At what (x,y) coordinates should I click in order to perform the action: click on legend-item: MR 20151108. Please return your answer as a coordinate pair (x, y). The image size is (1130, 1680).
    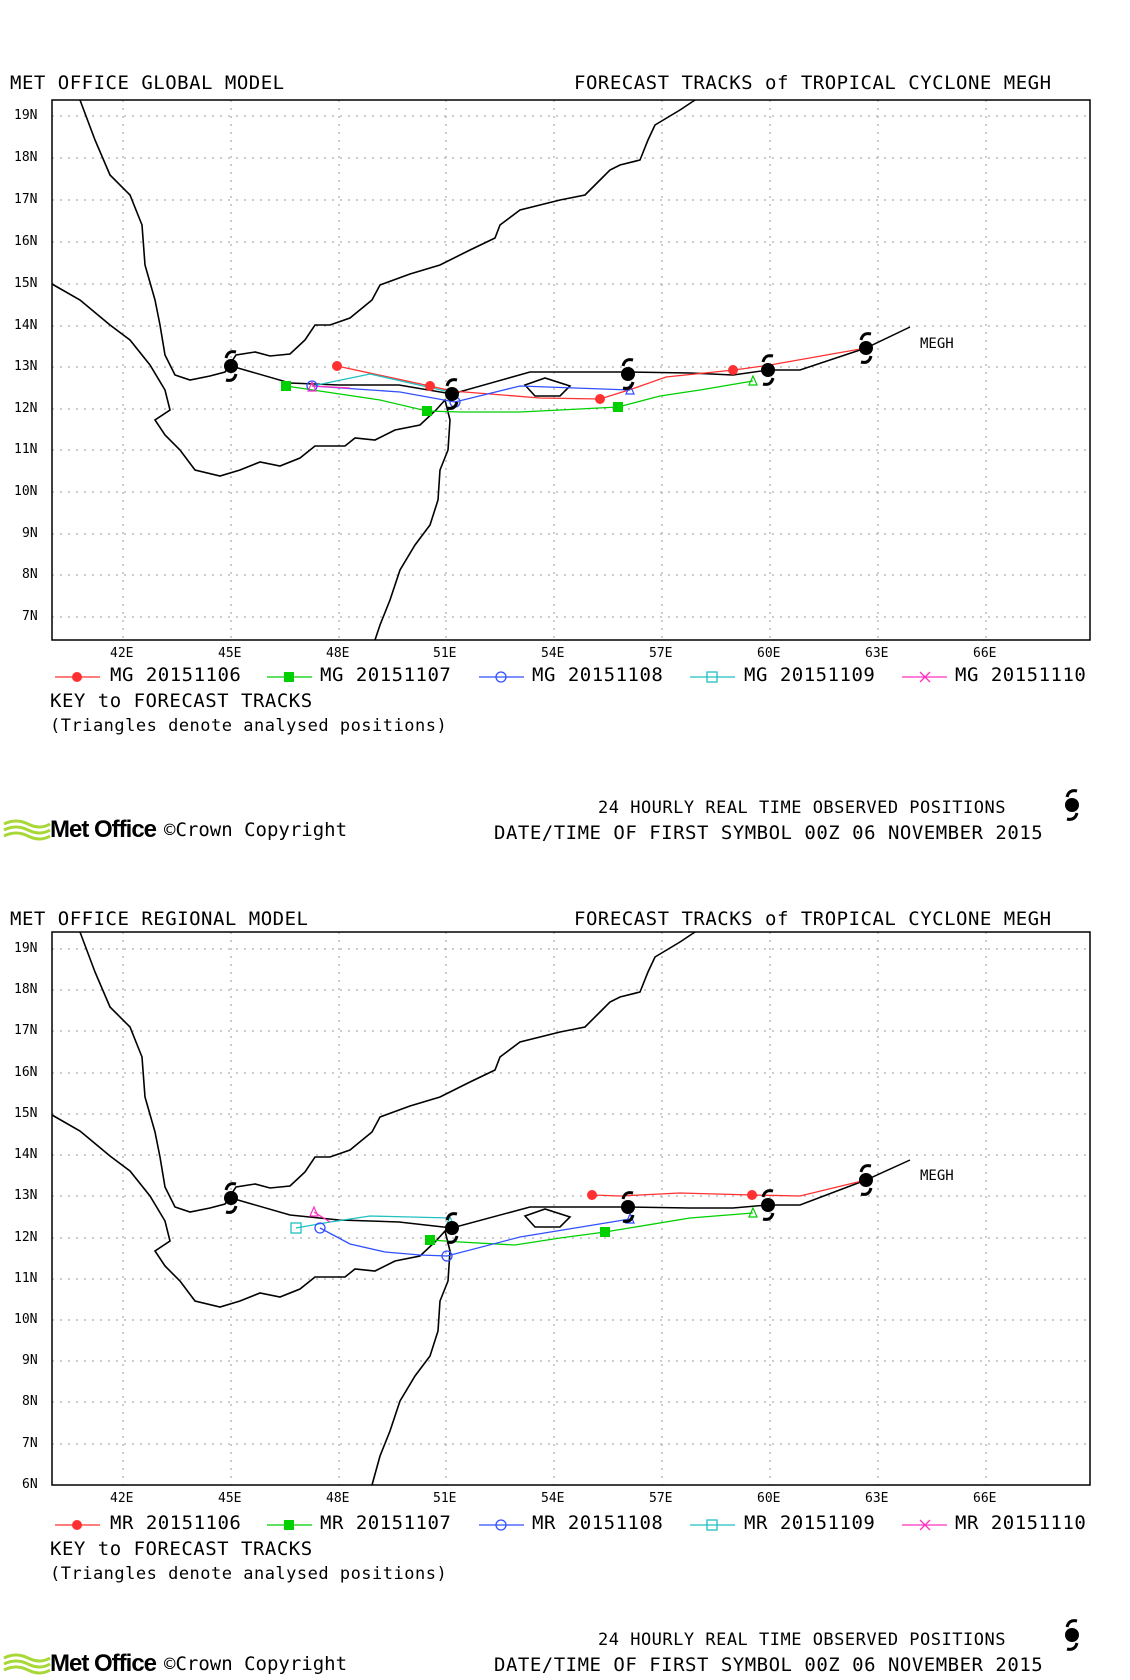
    Looking at the image, I should click on (598, 1523).